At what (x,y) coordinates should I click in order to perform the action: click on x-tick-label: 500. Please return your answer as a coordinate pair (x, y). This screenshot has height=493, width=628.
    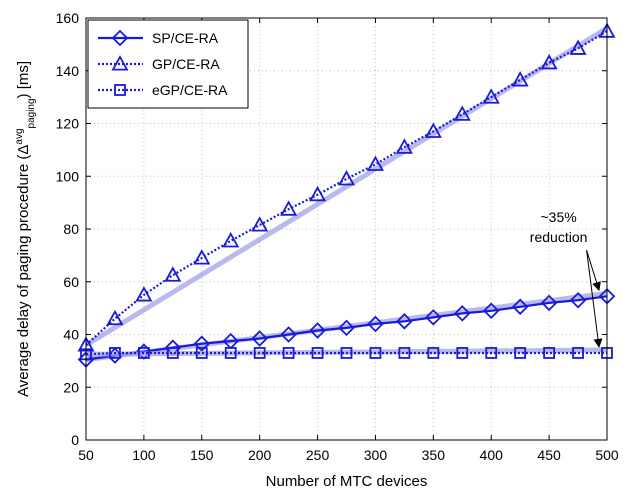
    Looking at the image, I should click on (607, 455).